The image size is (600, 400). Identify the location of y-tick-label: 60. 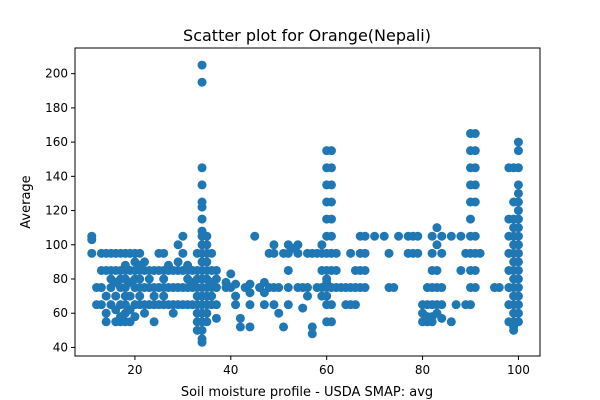
(60, 313).